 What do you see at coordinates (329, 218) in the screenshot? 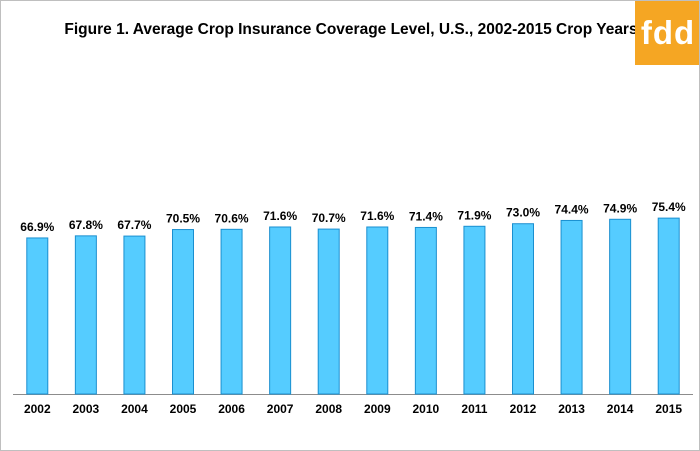
I see `data-label-2008: 70.7%` at bounding box center [329, 218].